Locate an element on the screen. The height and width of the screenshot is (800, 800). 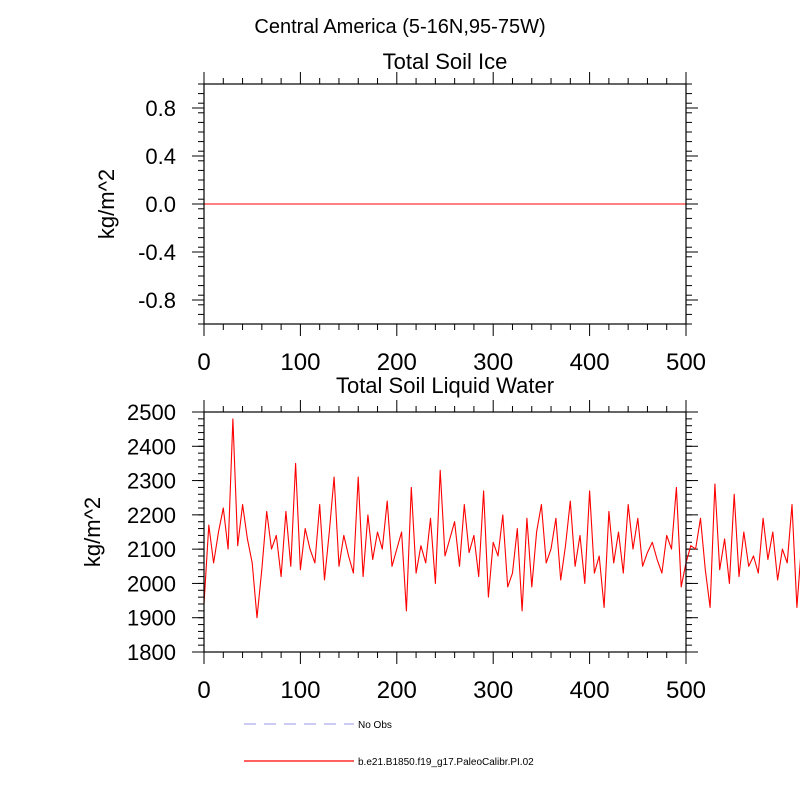
panel-2-xtick-labels: 0 100 200 300 400 500 is located at coordinates (451, 690).